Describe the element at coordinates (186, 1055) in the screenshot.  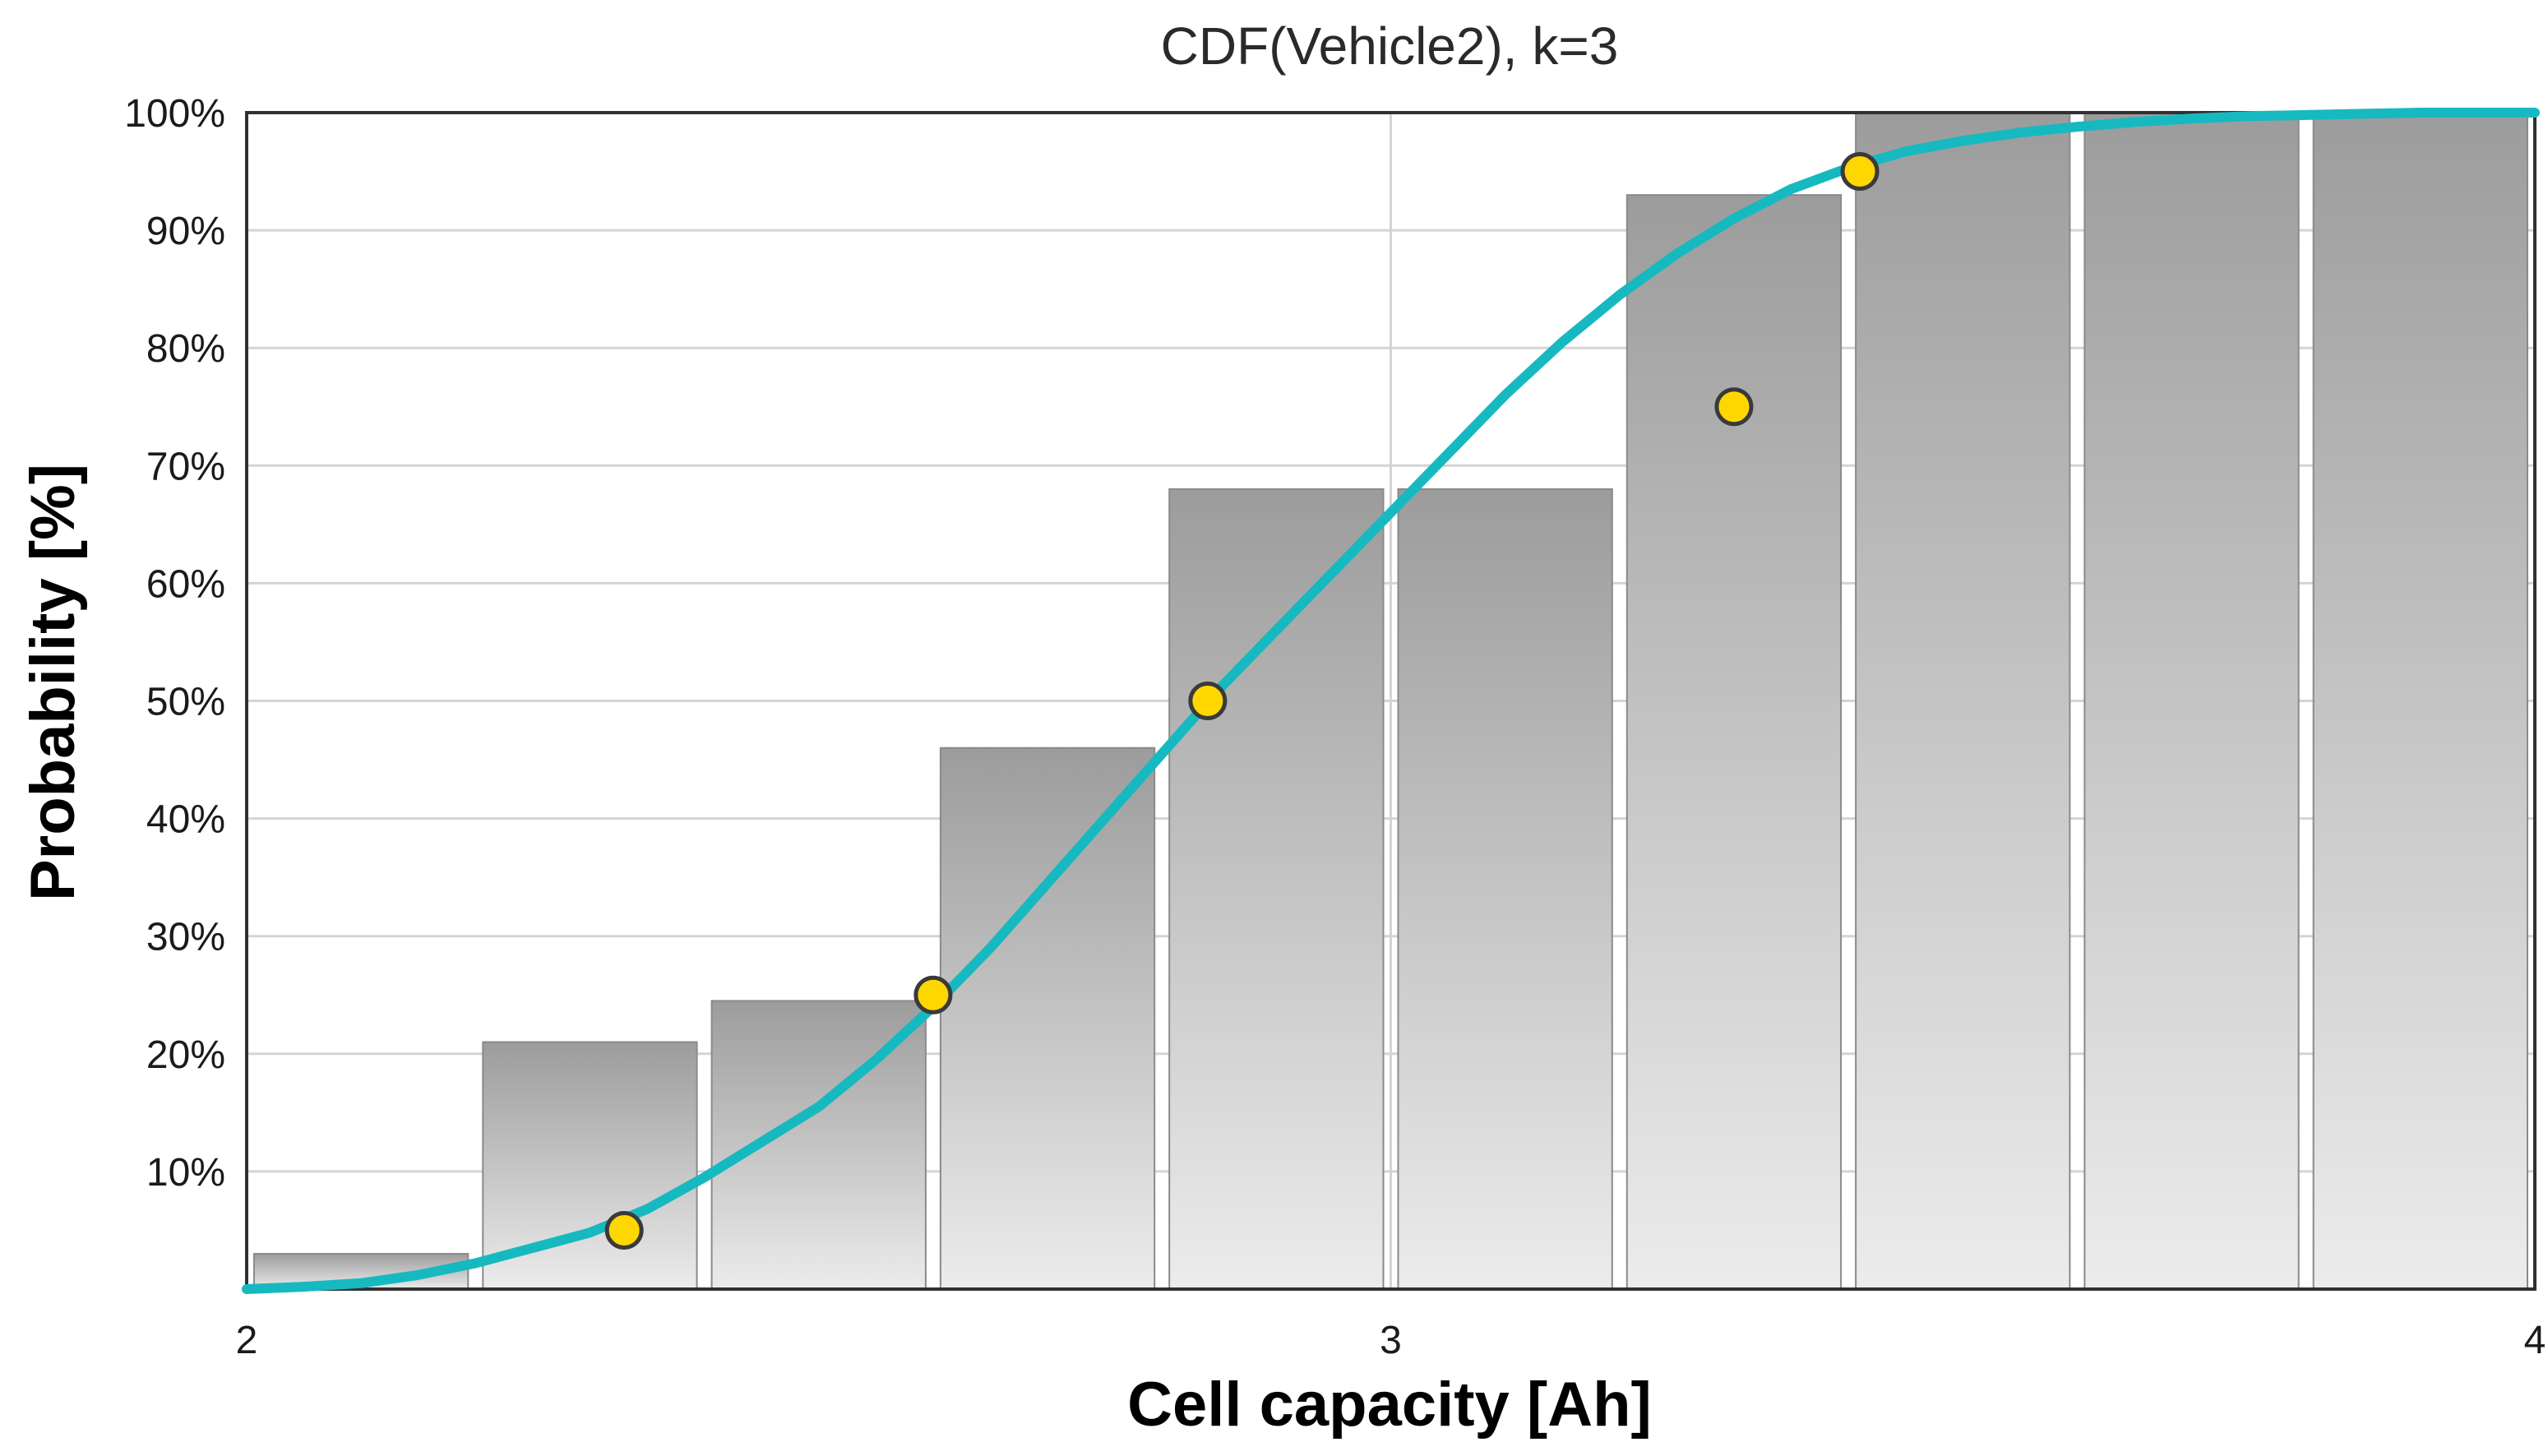
I see `y-tick-label: 20%` at that location.